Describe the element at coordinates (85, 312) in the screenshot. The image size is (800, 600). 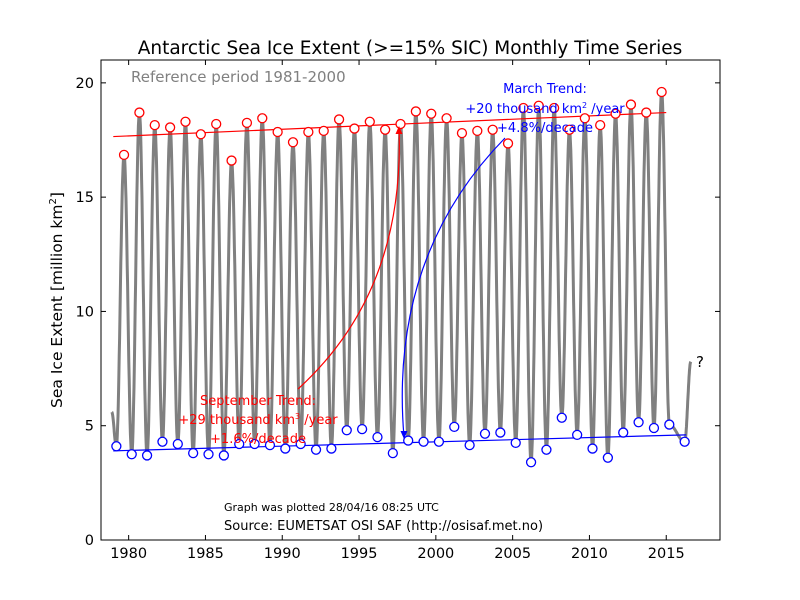
I see `y-tick-label: 10` at that location.